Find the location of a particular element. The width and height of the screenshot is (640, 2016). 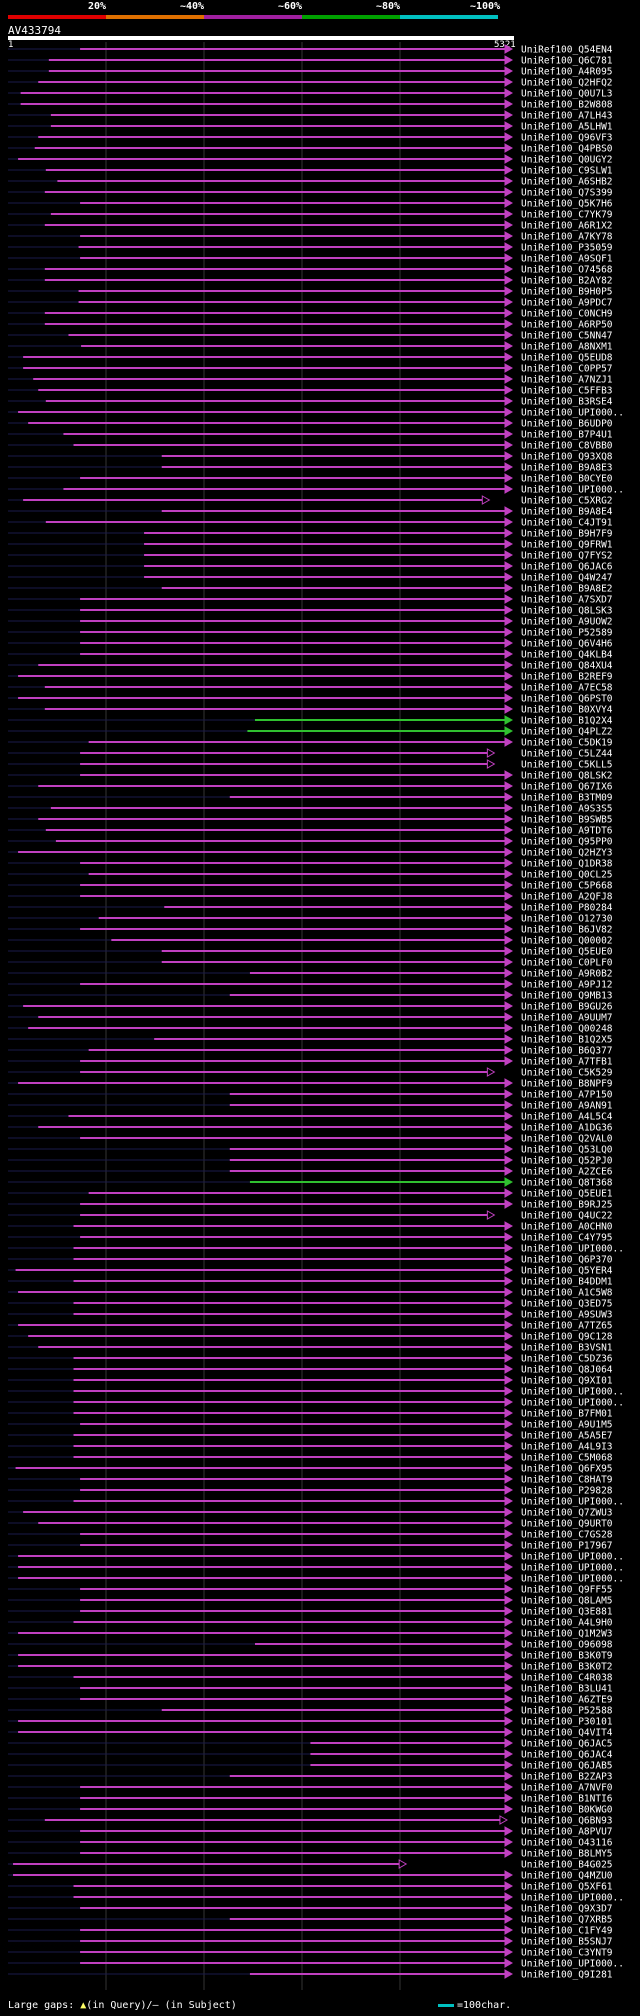

hit-label: UniRef100_Q6JAC4 is located at coordinates (567, 1755).